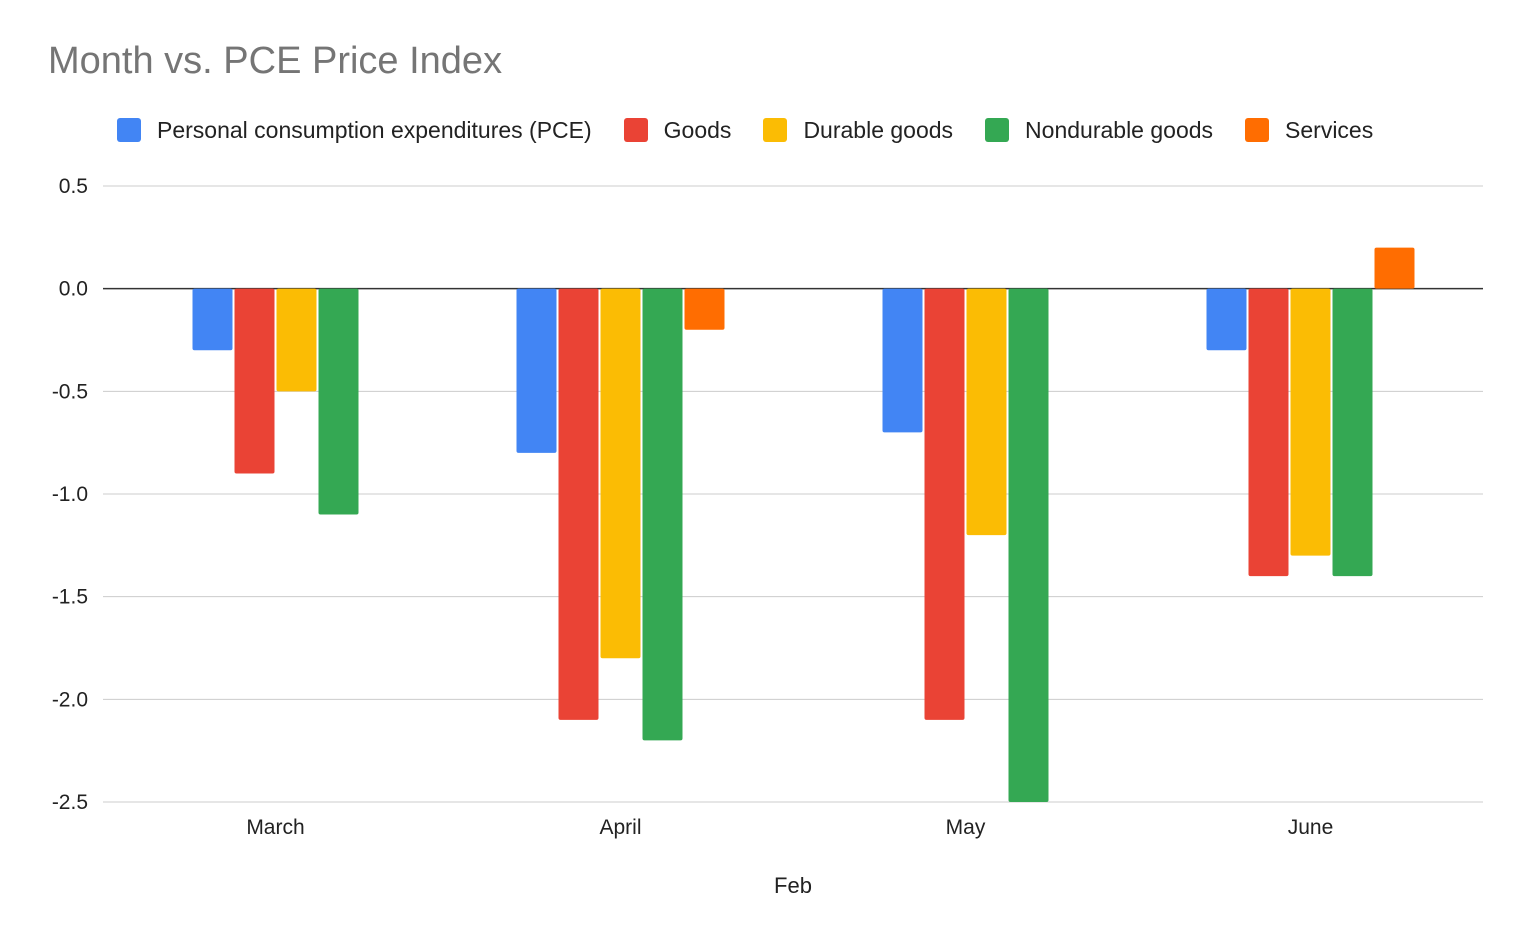  Describe the element at coordinates (275, 827) in the screenshot. I see `x-tick-label: March` at that location.